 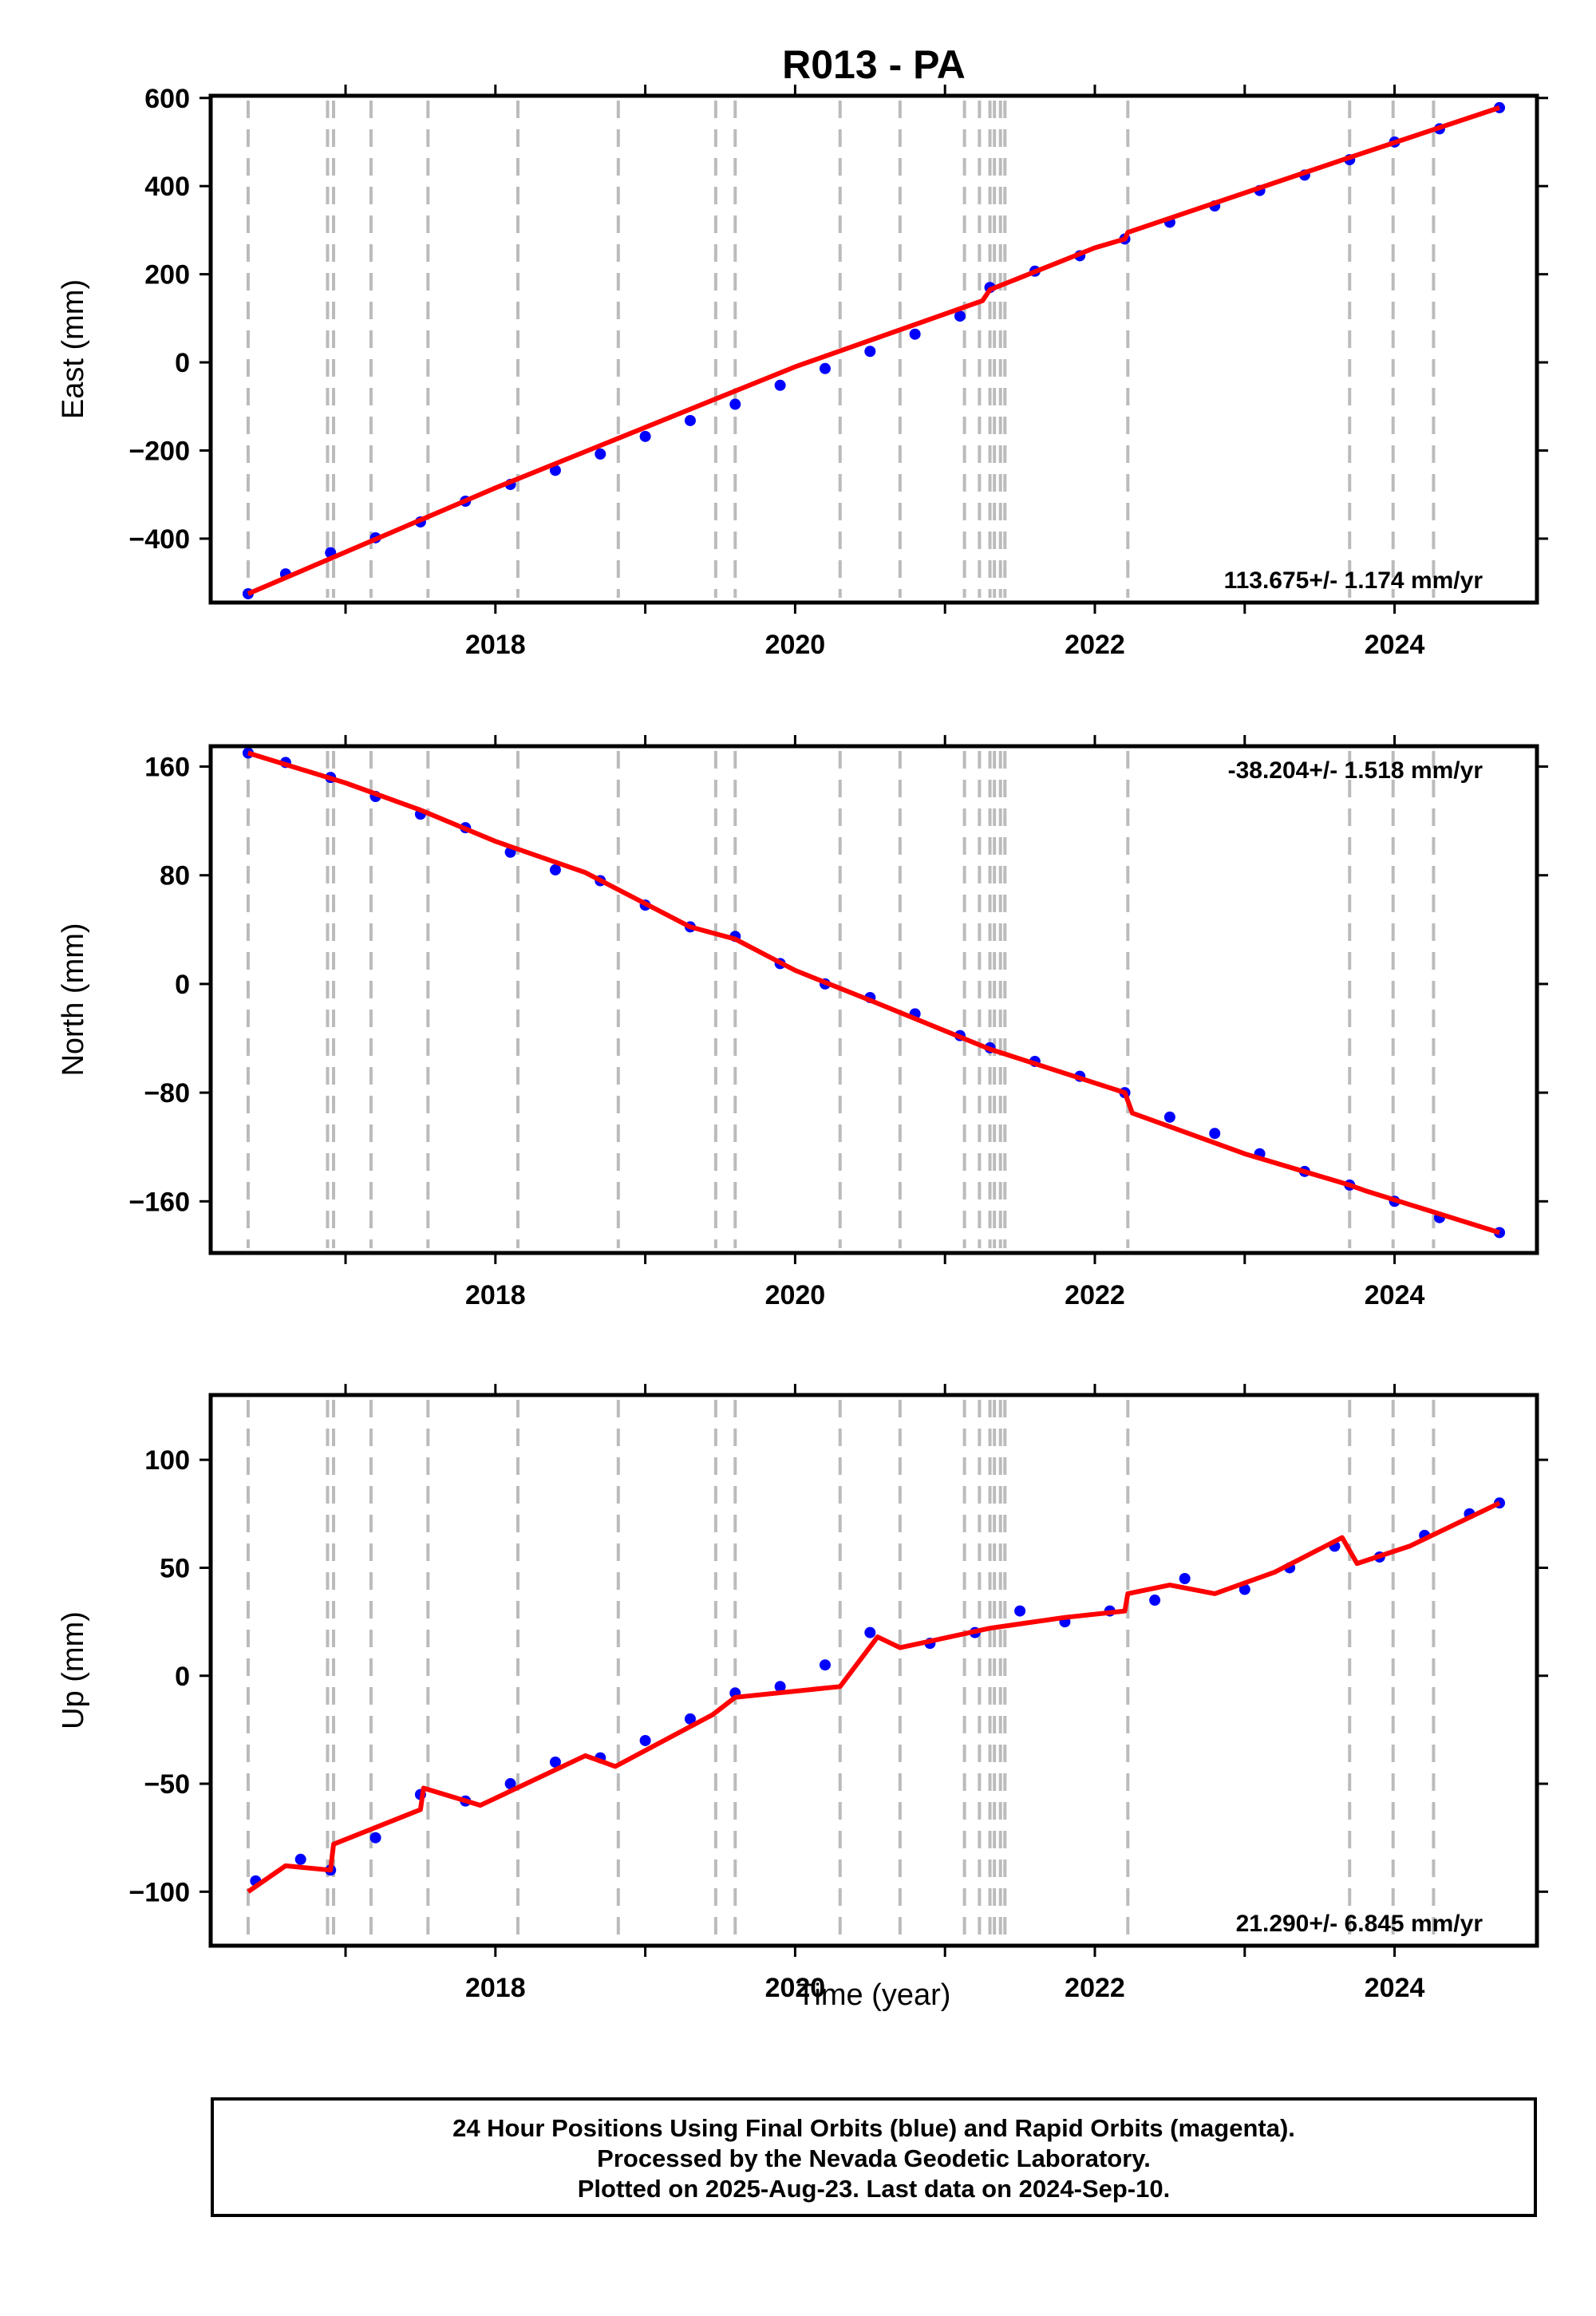 What do you see at coordinates (167, 99) in the screenshot?
I see `east-y-tick-label: 600` at bounding box center [167, 99].